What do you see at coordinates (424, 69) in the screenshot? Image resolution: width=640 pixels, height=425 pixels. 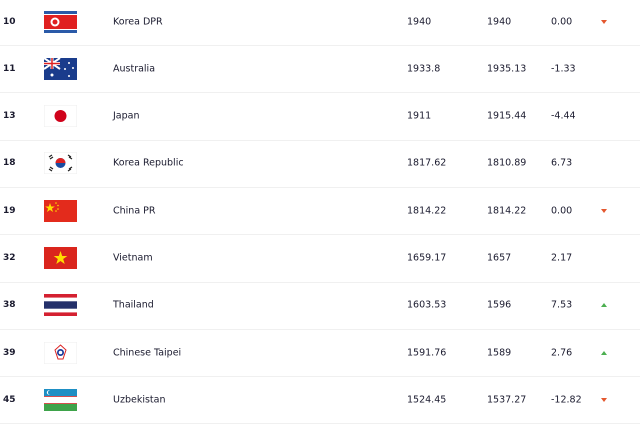 I see `total-points: 1933.8` at bounding box center [424, 69].